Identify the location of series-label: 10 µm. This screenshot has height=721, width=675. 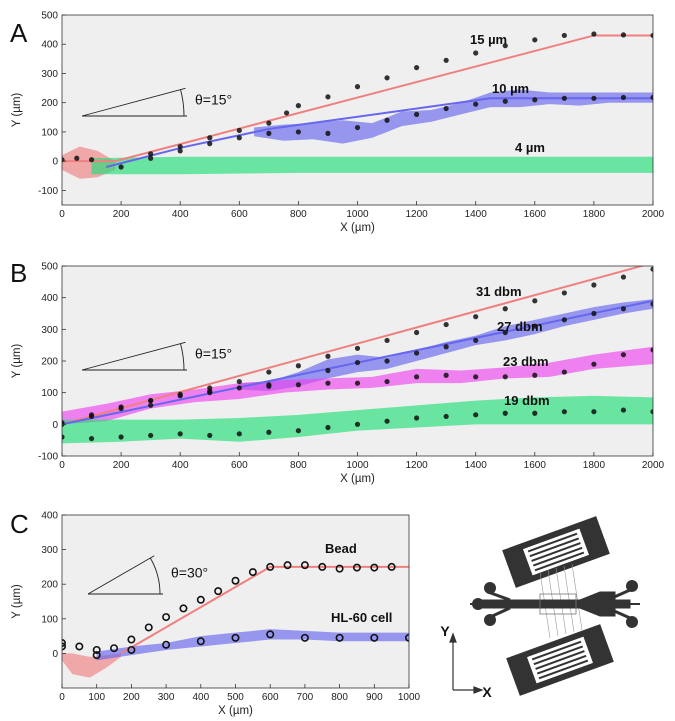
(510, 88).